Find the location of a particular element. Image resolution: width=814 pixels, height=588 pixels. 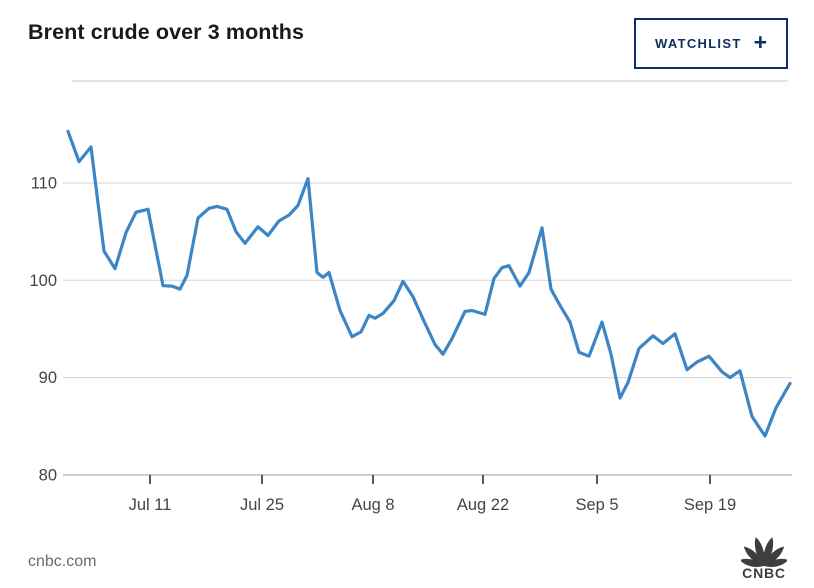

page-title: Brent crude over 3 months is located at coordinates (166, 32).